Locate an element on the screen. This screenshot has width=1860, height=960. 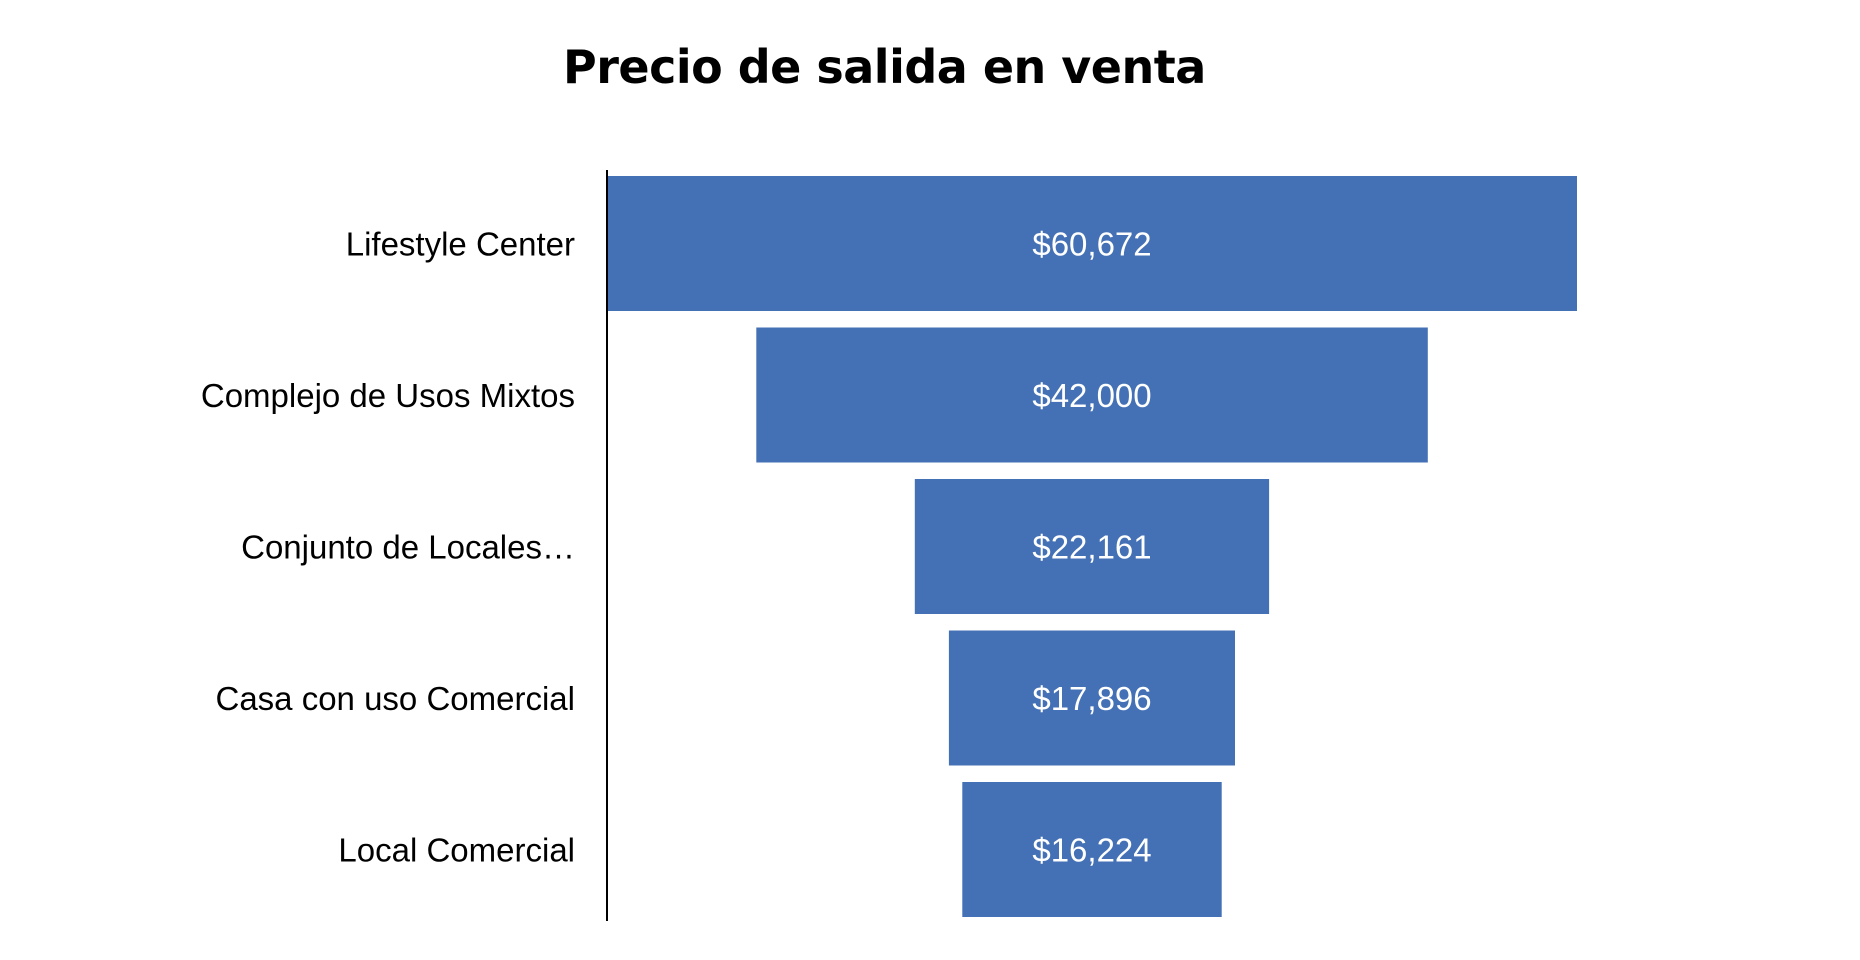
bar-value-label: $22,161 is located at coordinates (1091, 547).